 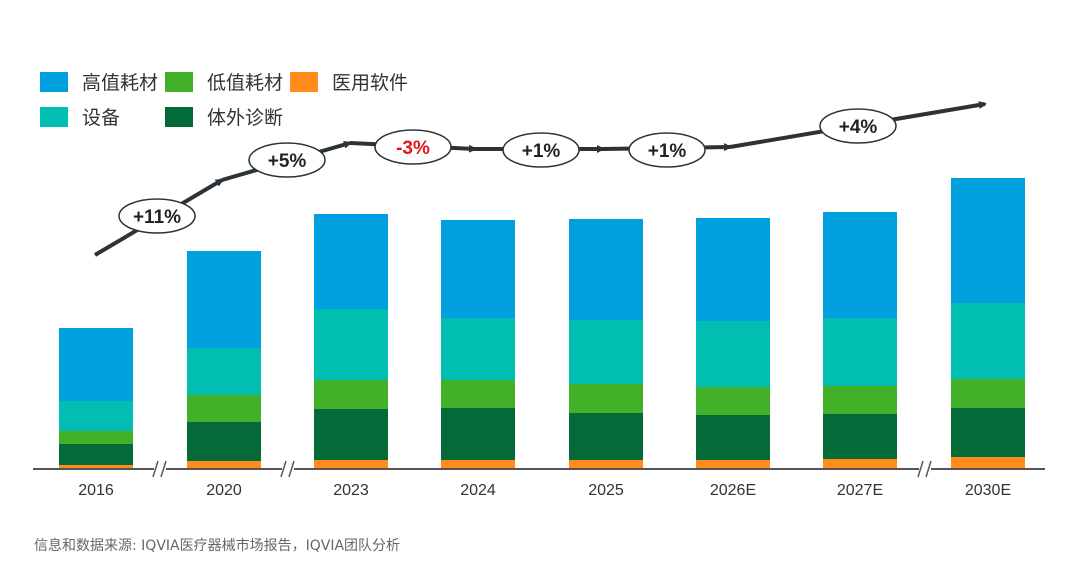 I want to click on legend-label: 医用软件, so click(x=370, y=83).